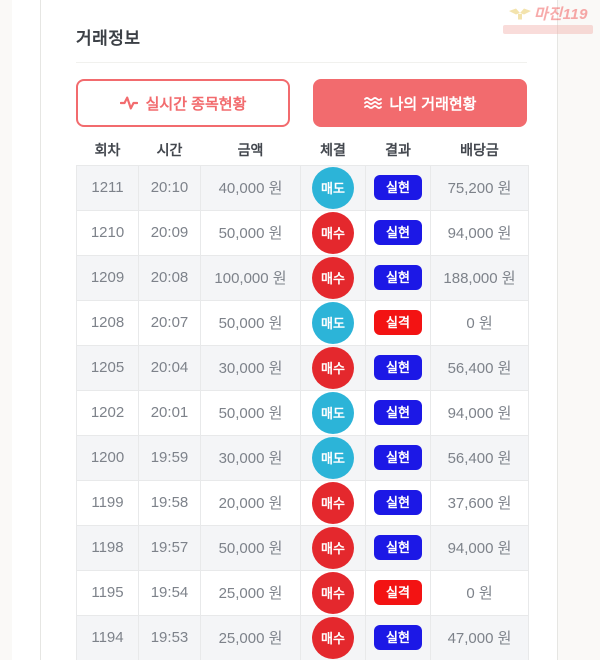 The image size is (600, 660). What do you see at coordinates (548, 29) in the screenshot?
I see `watermark-tagline-bar` at bounding box center [548, 29].